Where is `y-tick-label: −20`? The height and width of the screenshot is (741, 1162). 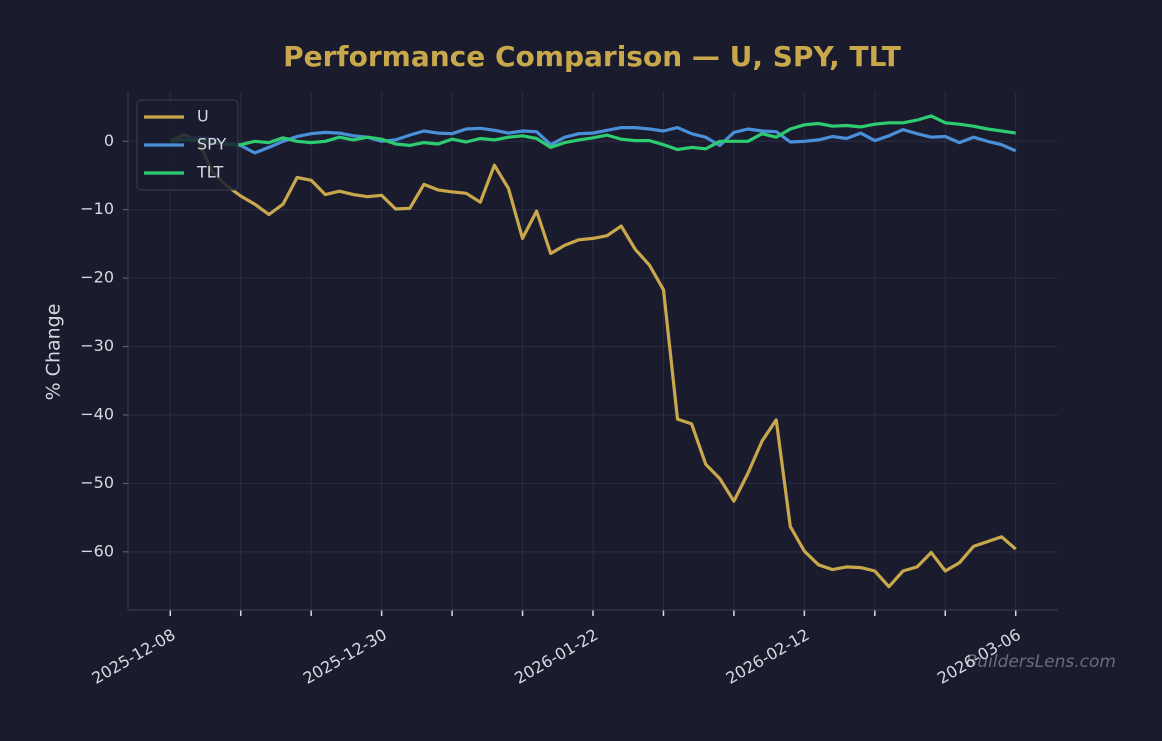 y-tick-label: −20 is located at coordinates (97, 277).